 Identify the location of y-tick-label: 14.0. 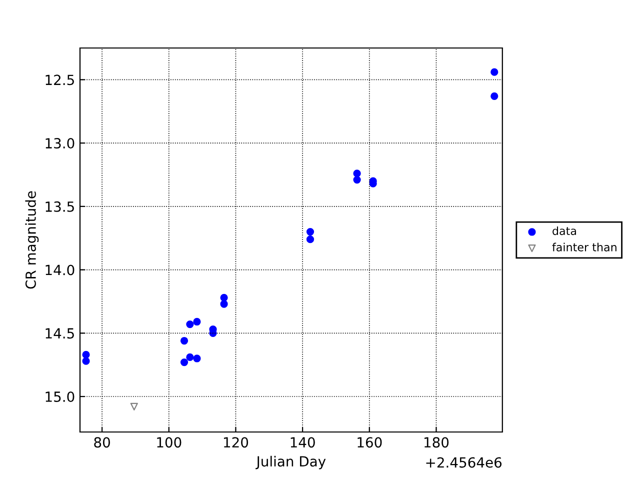
(60, 270).